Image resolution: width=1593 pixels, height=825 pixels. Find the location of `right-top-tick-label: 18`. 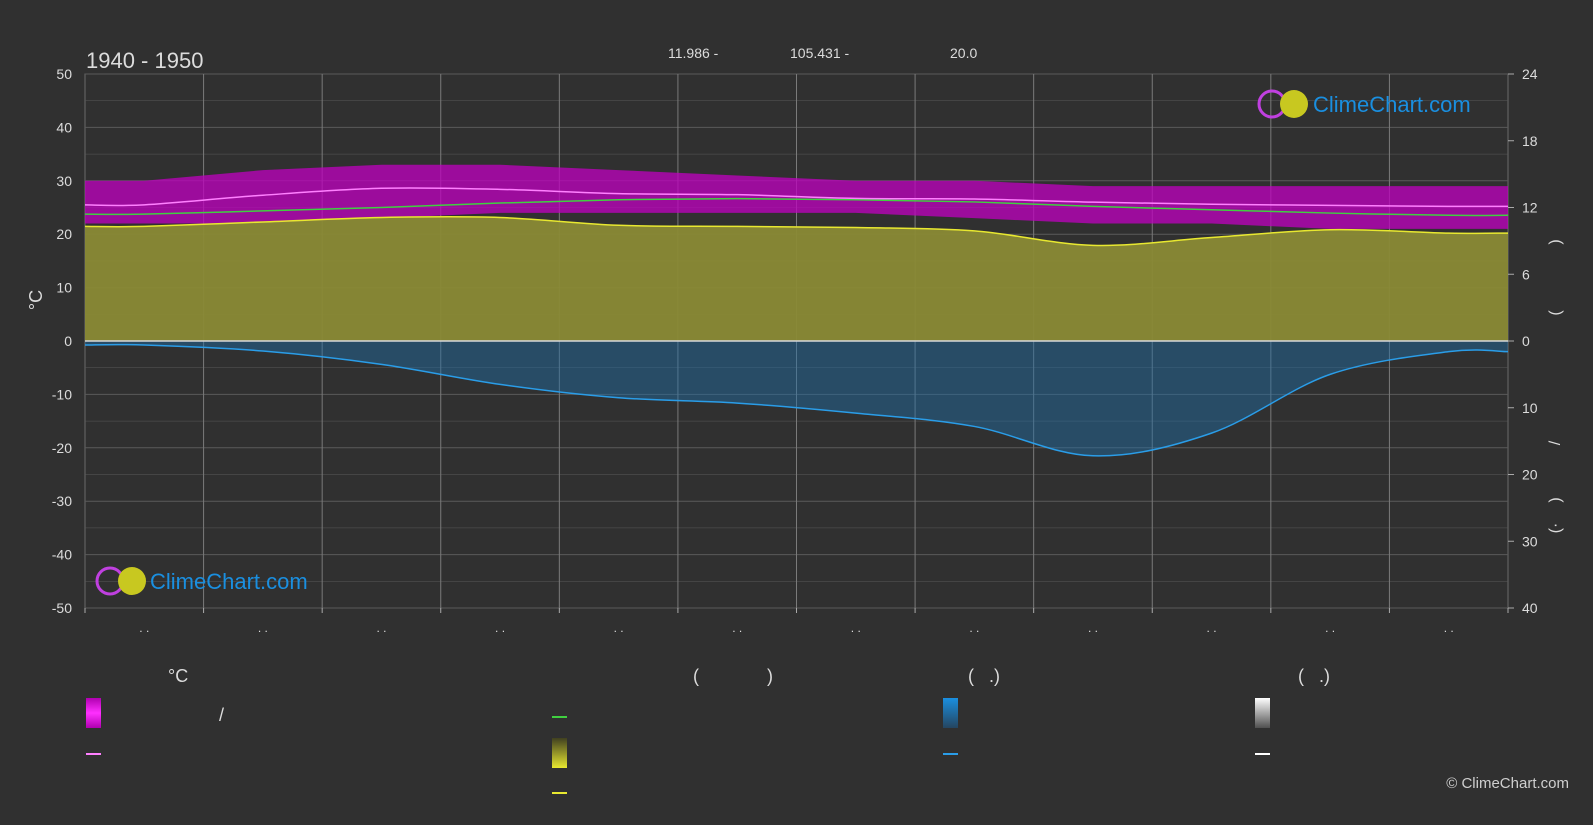

right-top-tick-label: 18 is located at coordinates (1530, 141).